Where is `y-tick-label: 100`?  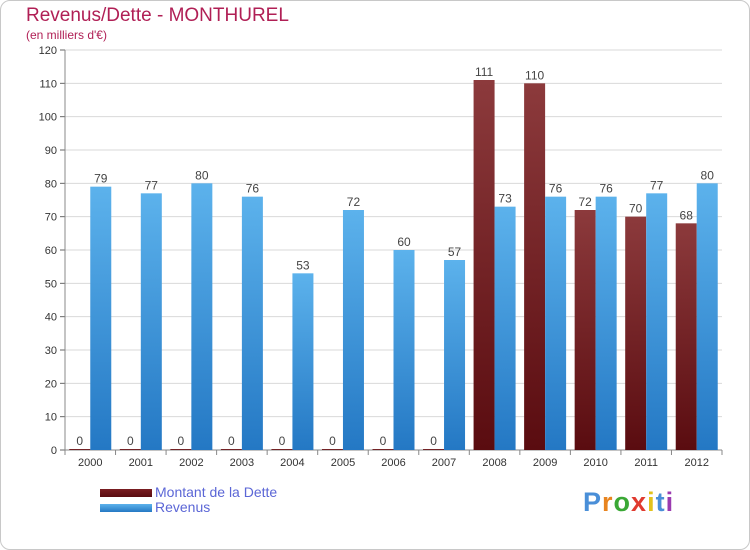 y-tick-label: 100 is located at coordinates (48, 118).